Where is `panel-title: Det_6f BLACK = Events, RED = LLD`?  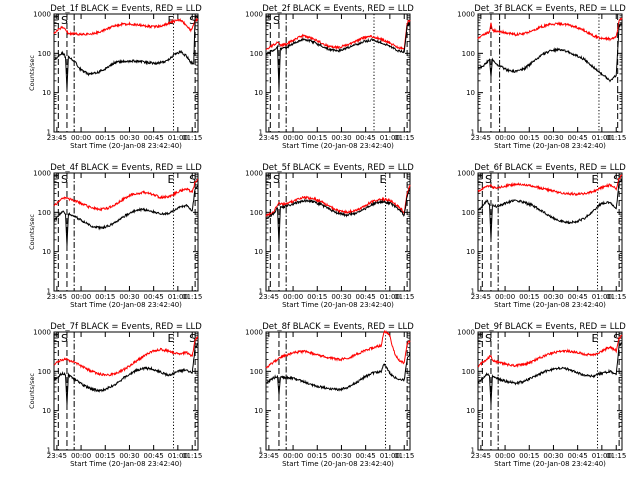
panel-title: Det_6f BLACK = Events, RED = LLD is located at coordinates (550, 168).